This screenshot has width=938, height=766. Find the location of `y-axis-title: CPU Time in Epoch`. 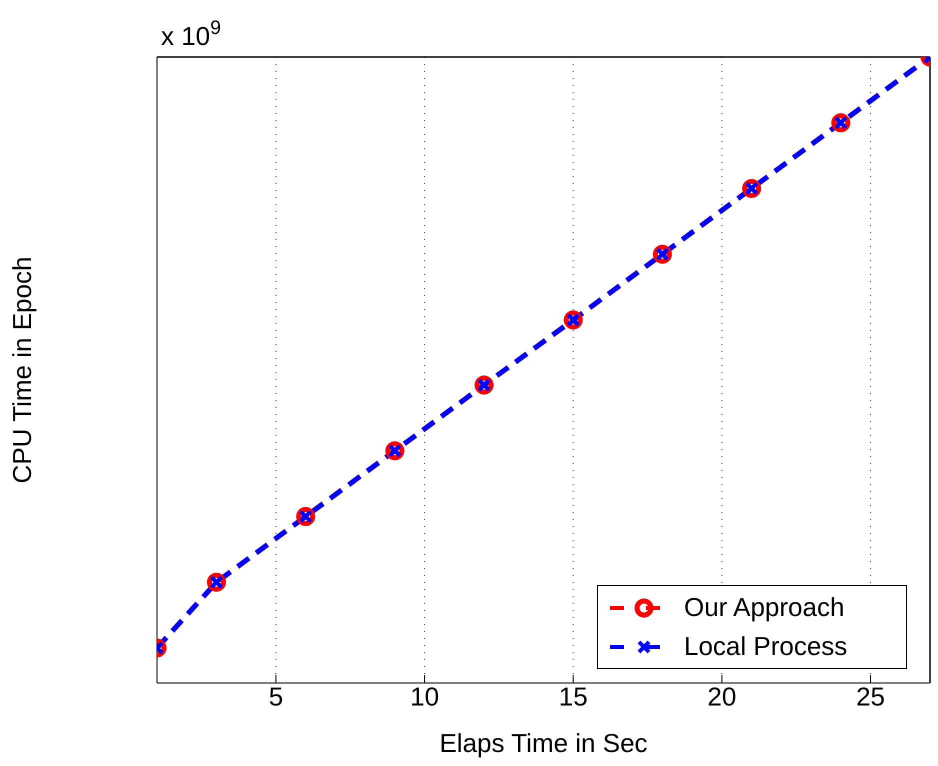

y-axis-title: CPU Time in Epoch is located at coordinates (22, 370).